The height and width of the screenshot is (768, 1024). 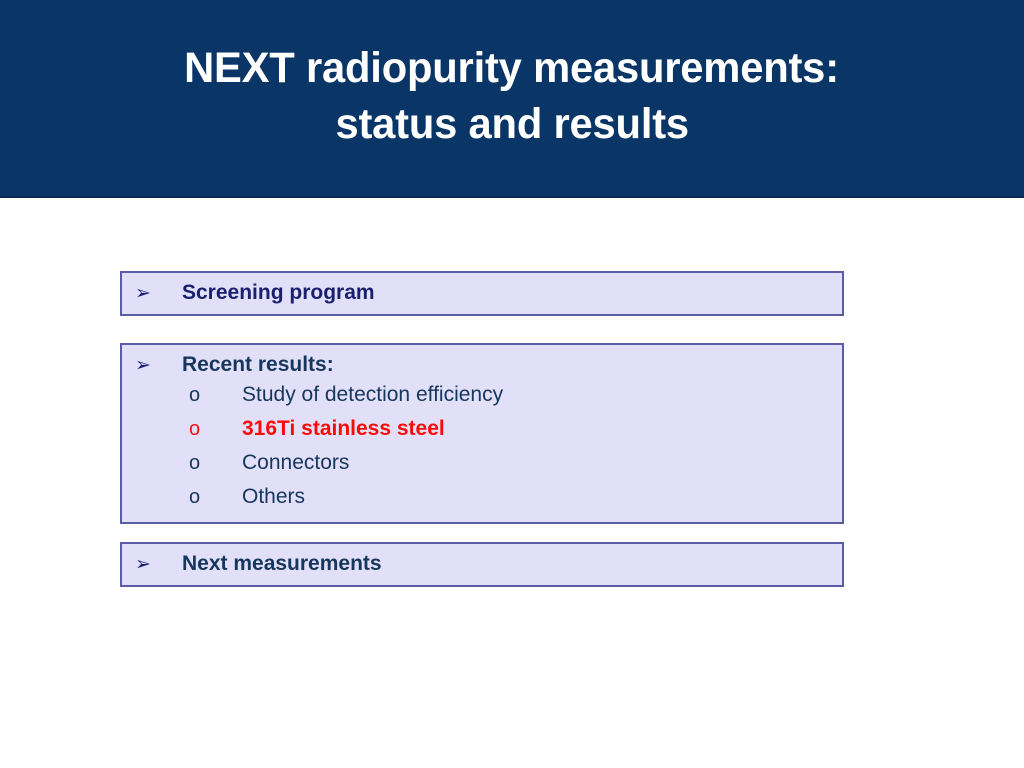 What do you see at coordinates (274, 496) in the screenshot?
I see `list-item-label: Others` at bounding box center [274, 496].